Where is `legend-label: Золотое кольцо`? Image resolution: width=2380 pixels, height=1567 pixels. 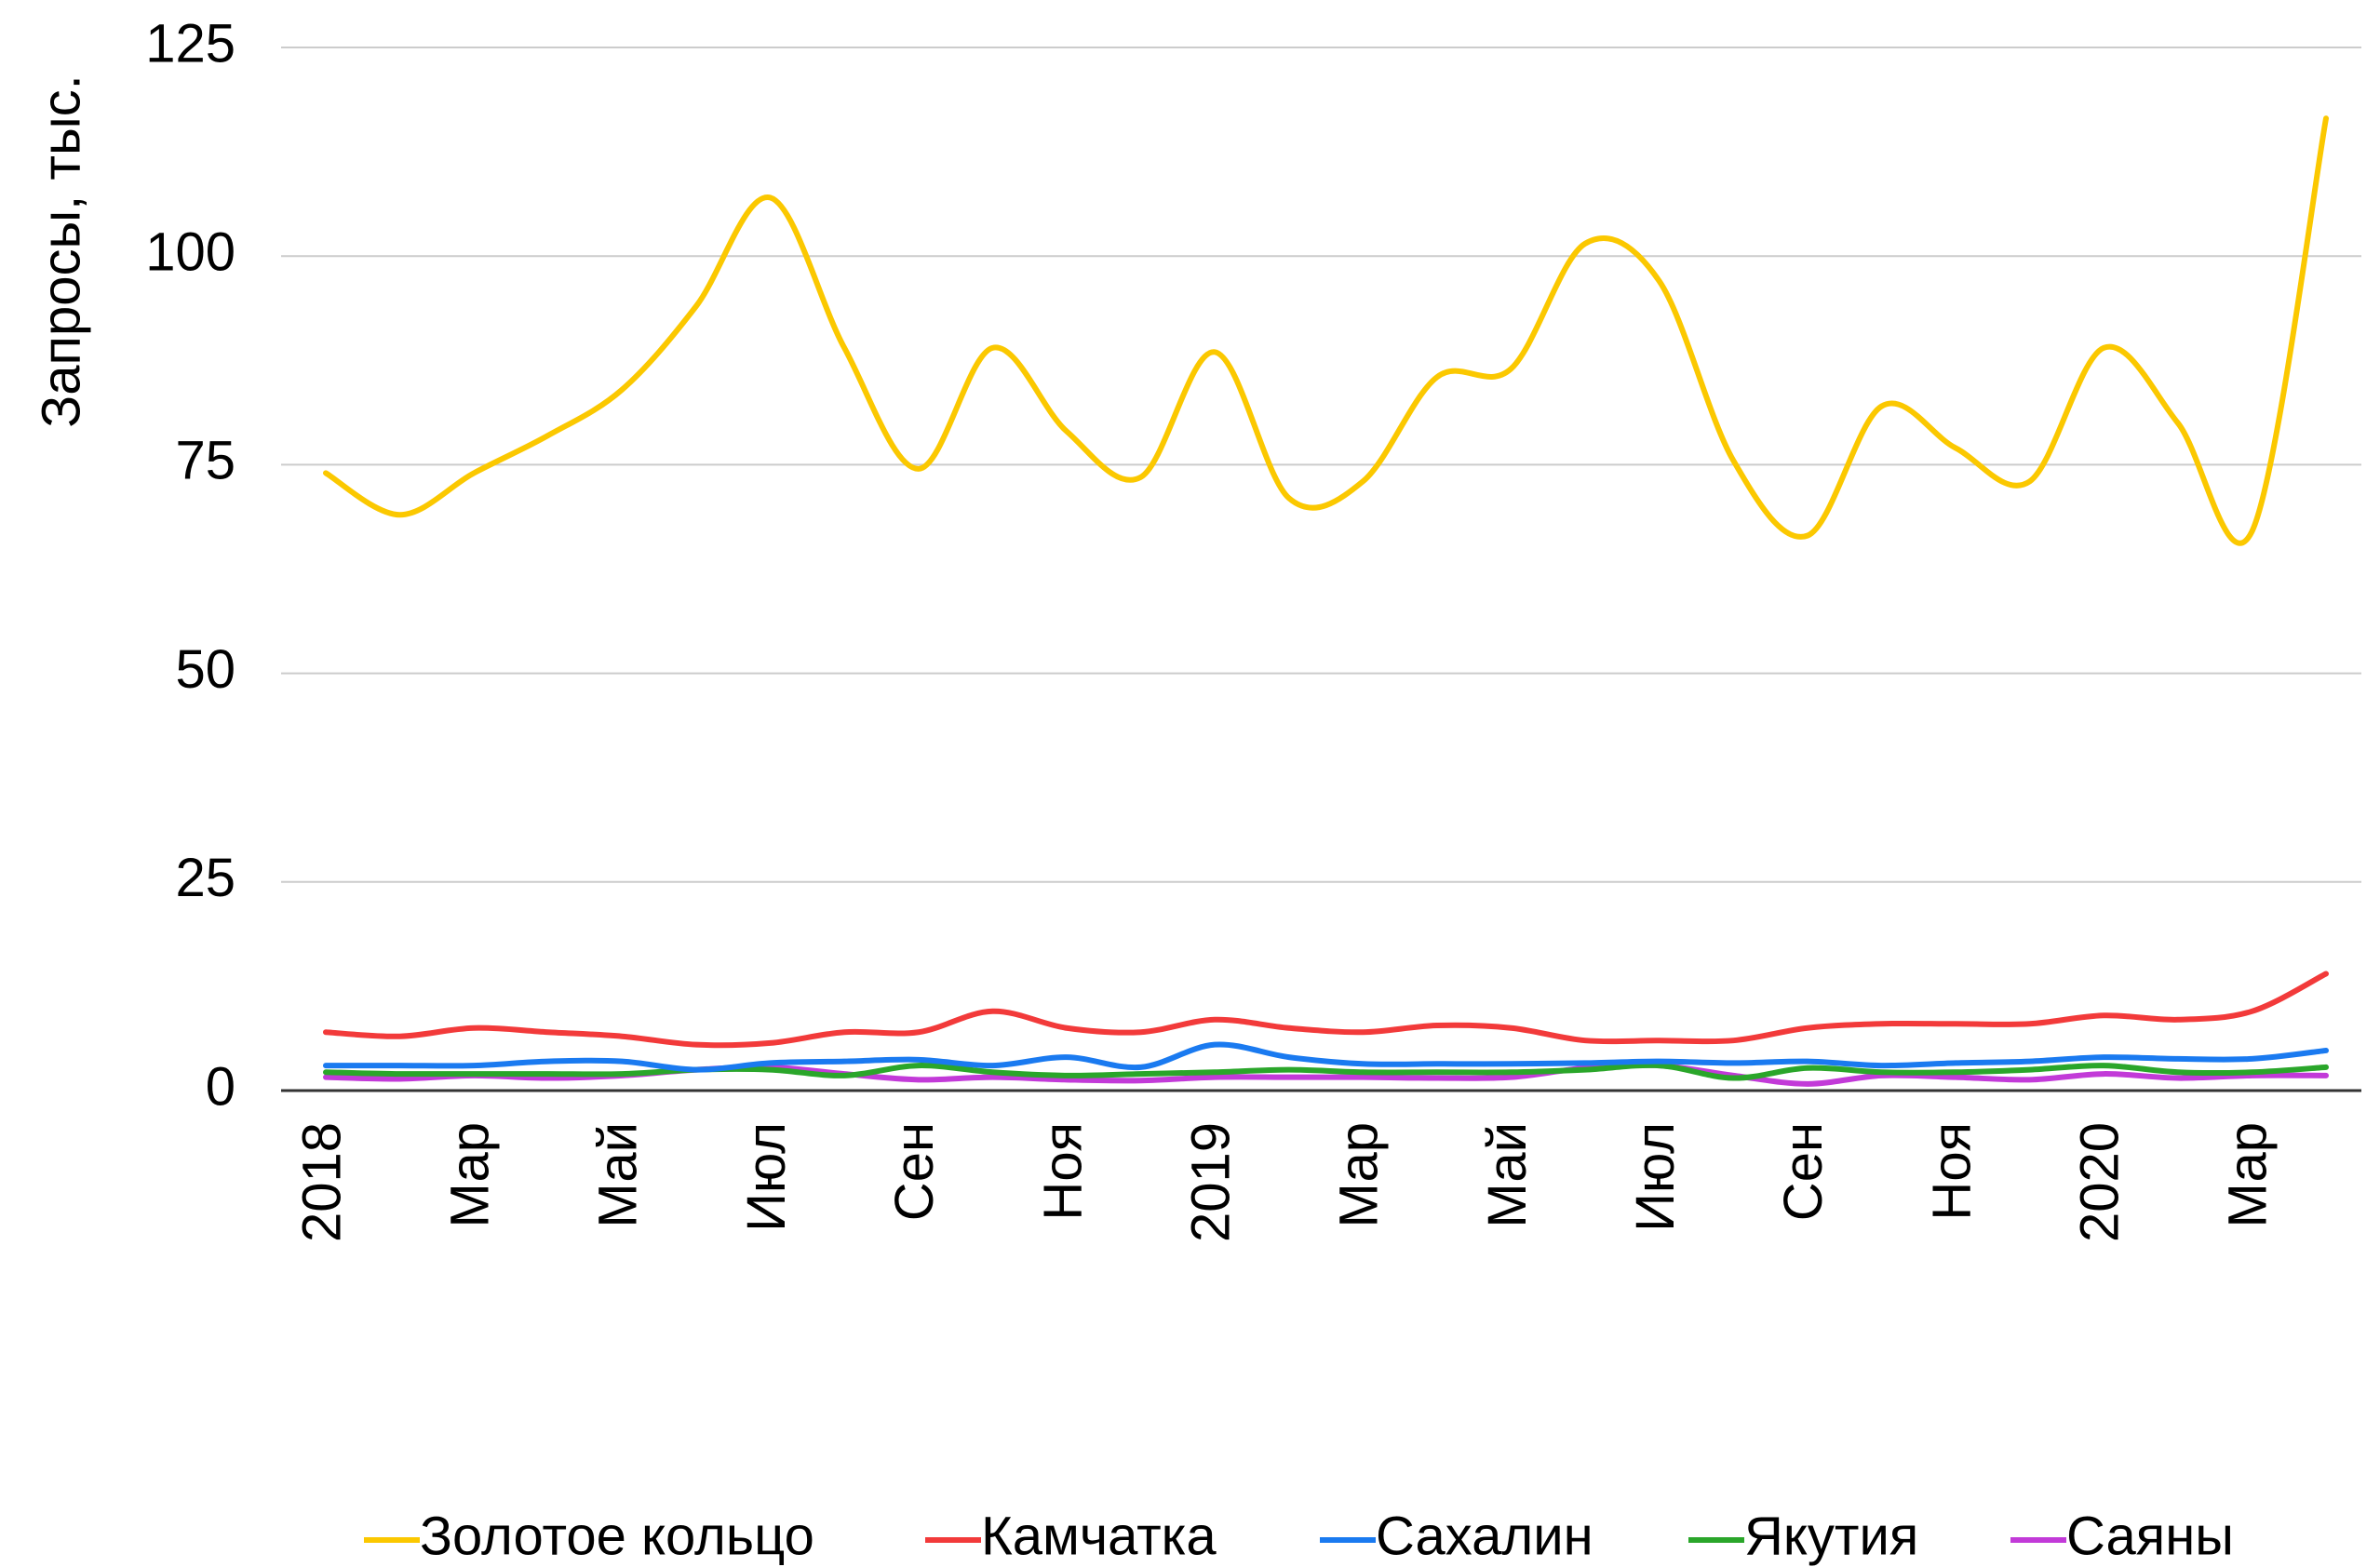
legend-label: Золотое кольцо is located at coordinates (617, 1536).